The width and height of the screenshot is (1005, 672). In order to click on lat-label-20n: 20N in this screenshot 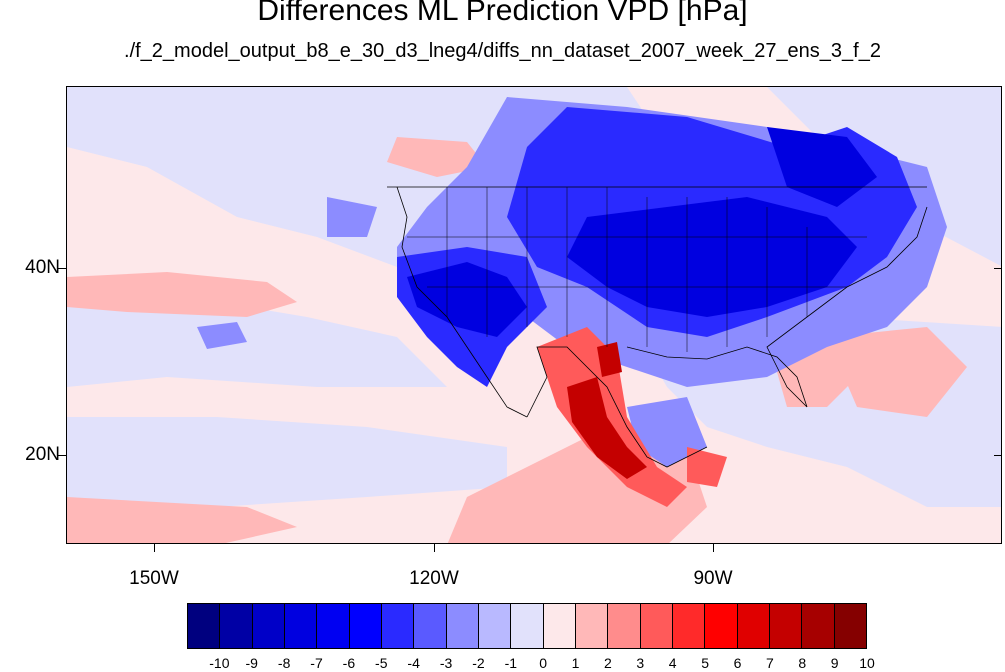, I will do `click(42, 454)`.